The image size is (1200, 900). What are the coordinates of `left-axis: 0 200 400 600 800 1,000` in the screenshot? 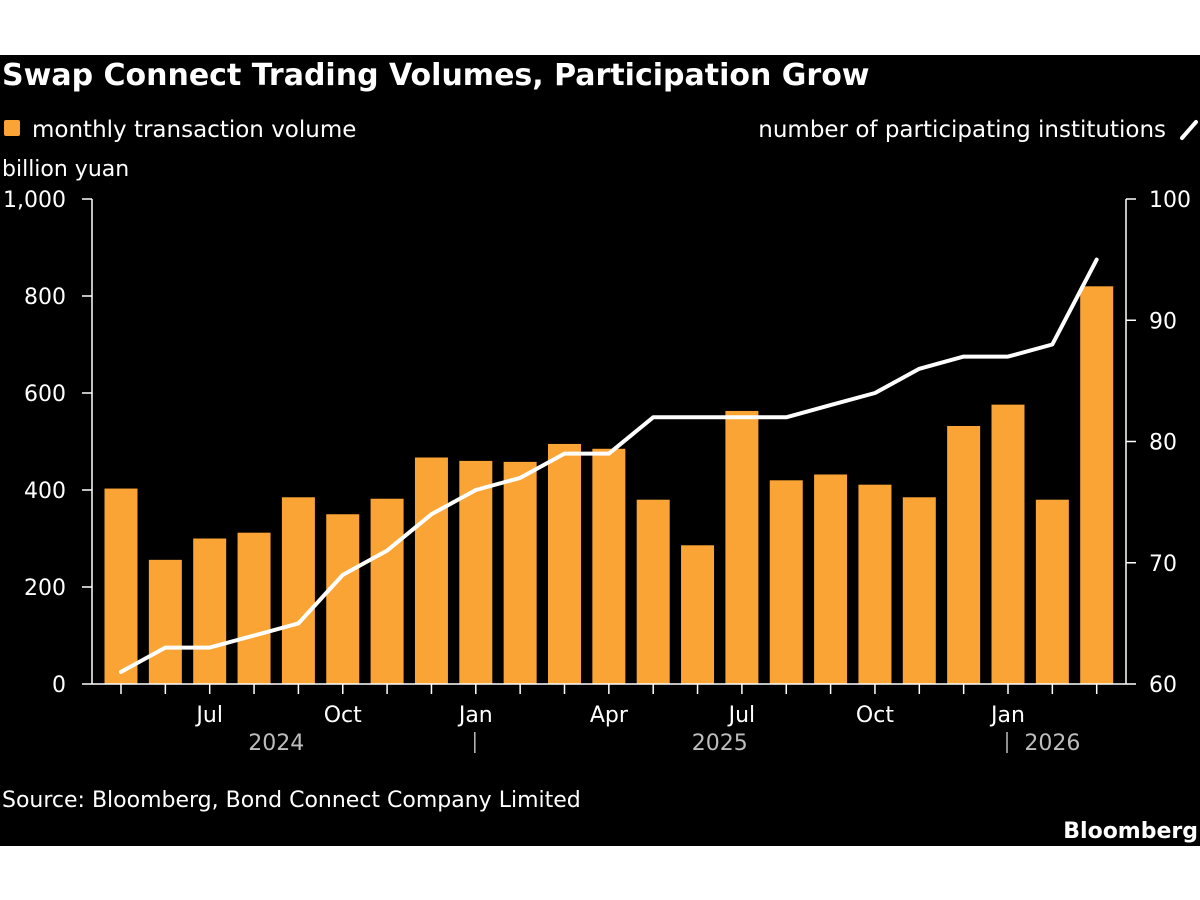 It's located at (48, 443).